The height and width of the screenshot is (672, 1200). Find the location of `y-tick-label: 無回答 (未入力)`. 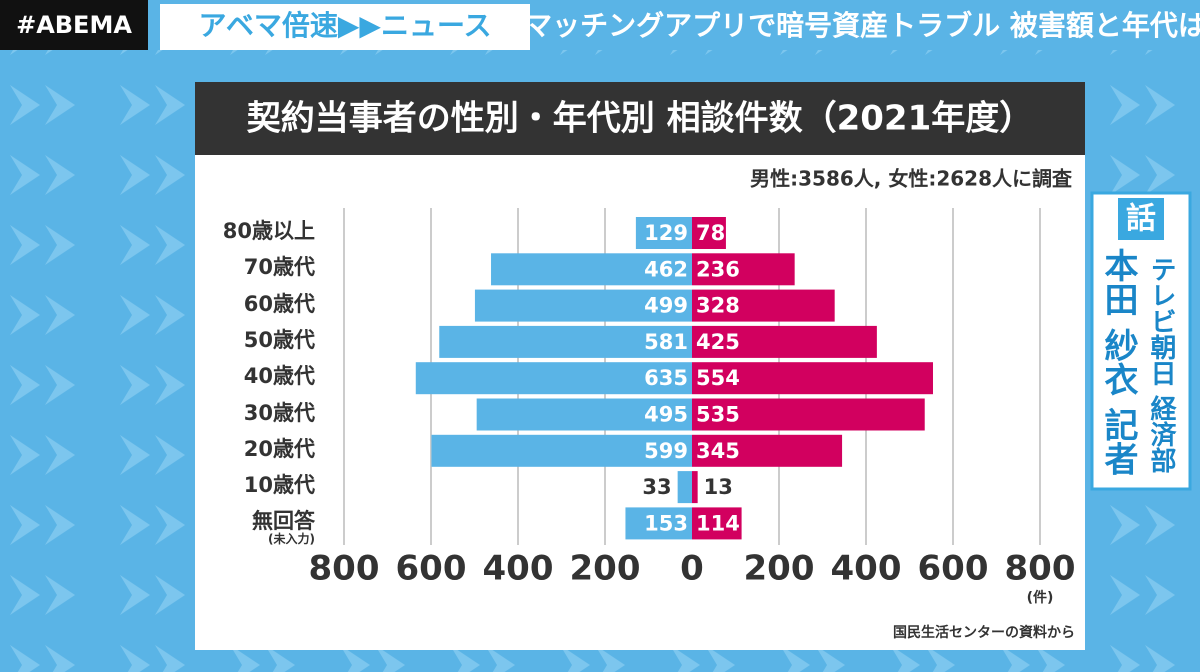

y-tick-label: 無回答 (未入力) is located at coordinates (283, 528).